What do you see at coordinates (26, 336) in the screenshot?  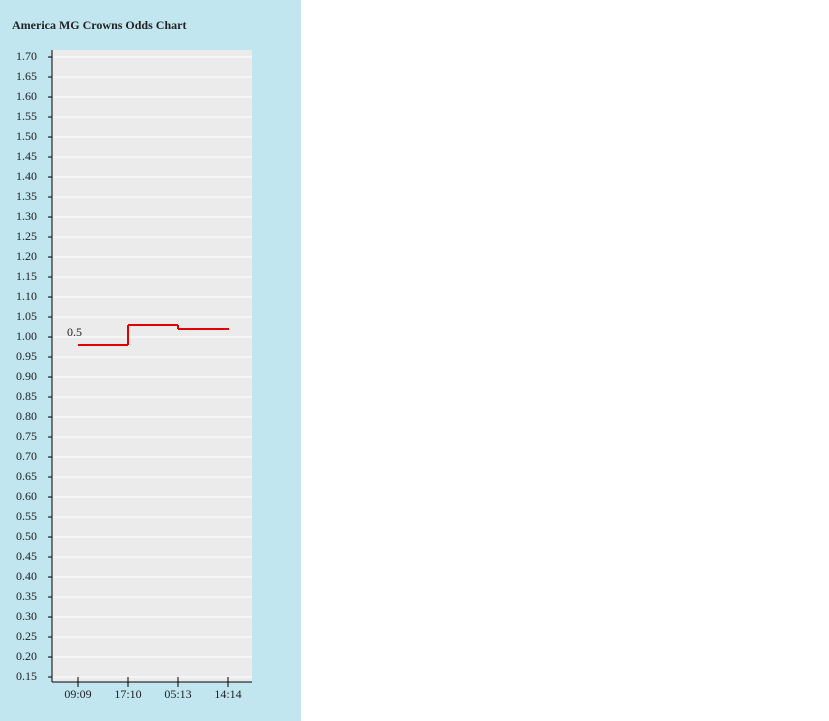 I see `y-tick-label: 1.00` at bounding box center [26, 336].